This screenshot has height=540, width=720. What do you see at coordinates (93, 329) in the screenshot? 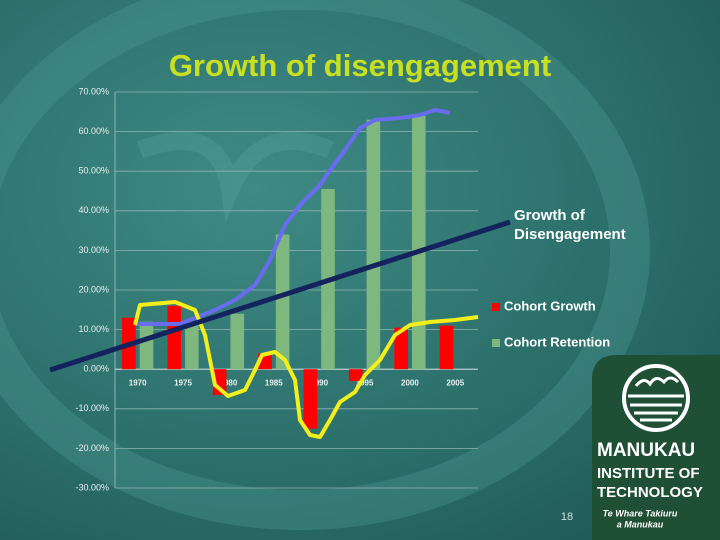
I see `y-tick-label: 10.00%` at bounding box center [93, 329].